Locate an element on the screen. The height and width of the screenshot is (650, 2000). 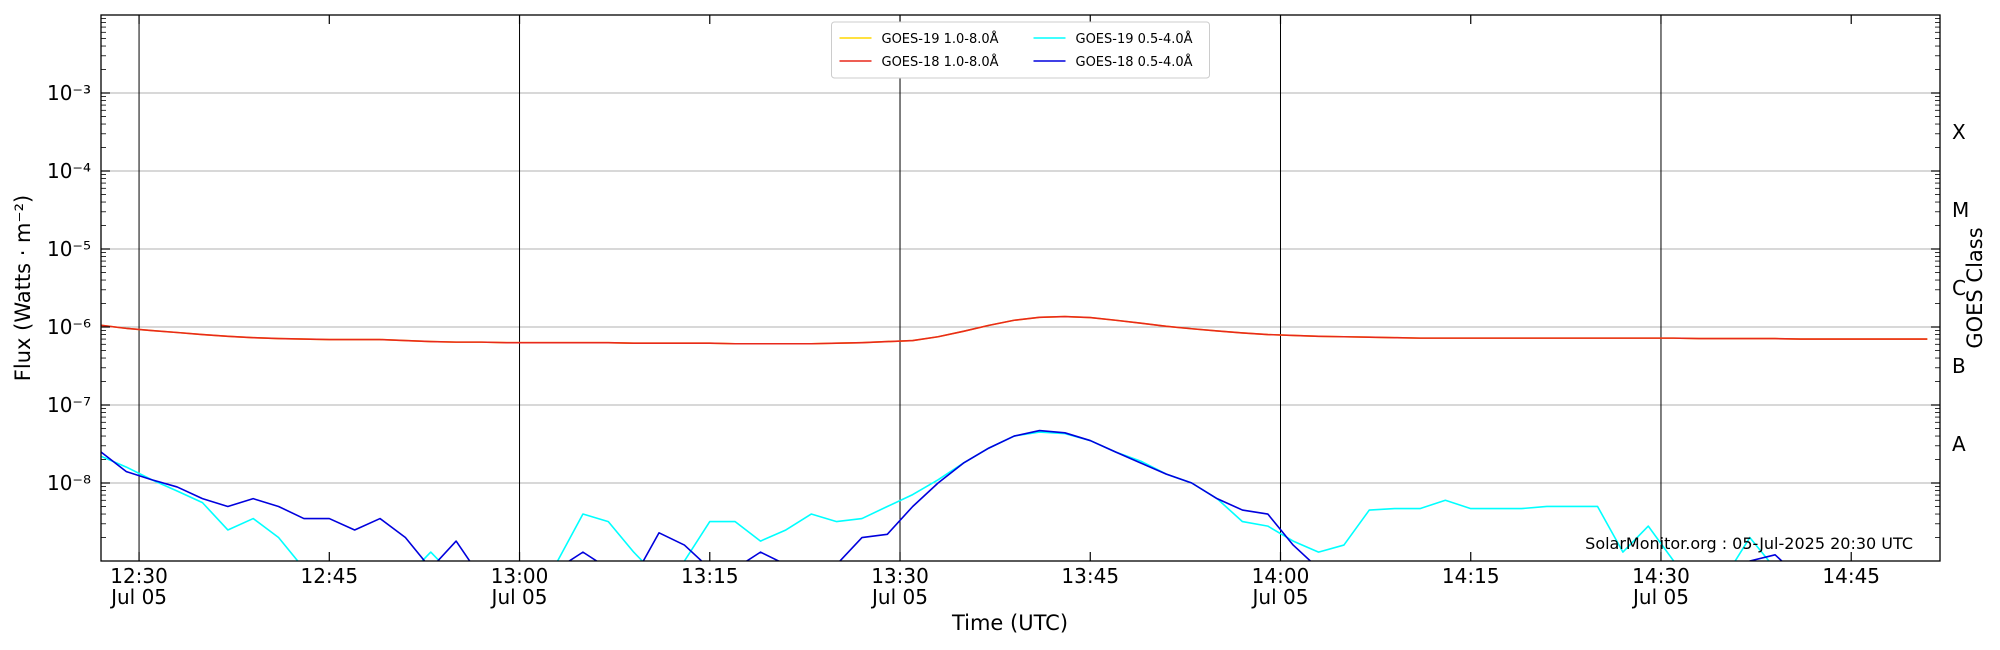
x-tick-label: 12:30 is located at coordinates (139, 576).